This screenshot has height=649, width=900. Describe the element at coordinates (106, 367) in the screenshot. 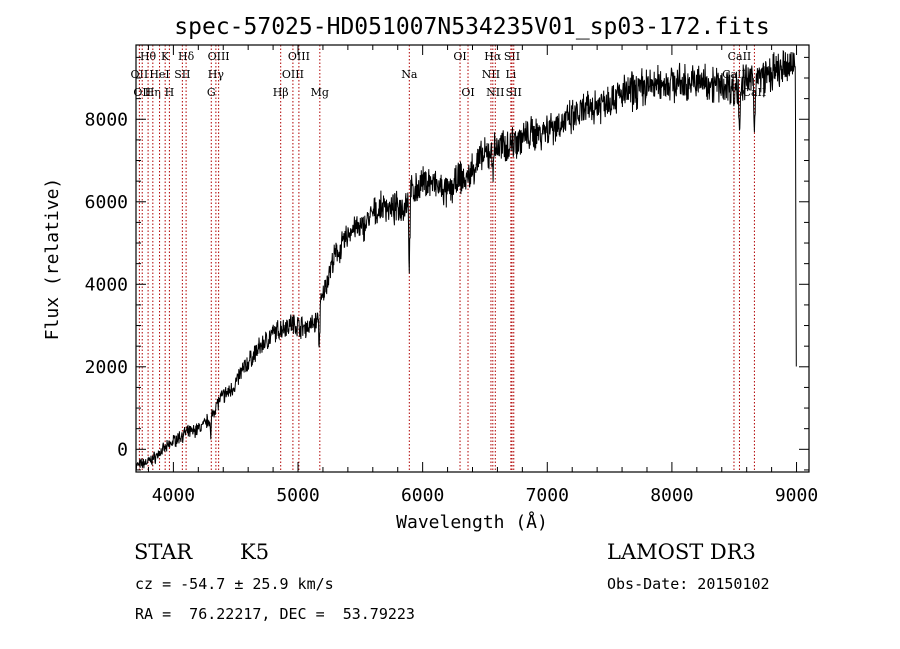

I see `y-tick-label: 2000` at that location.